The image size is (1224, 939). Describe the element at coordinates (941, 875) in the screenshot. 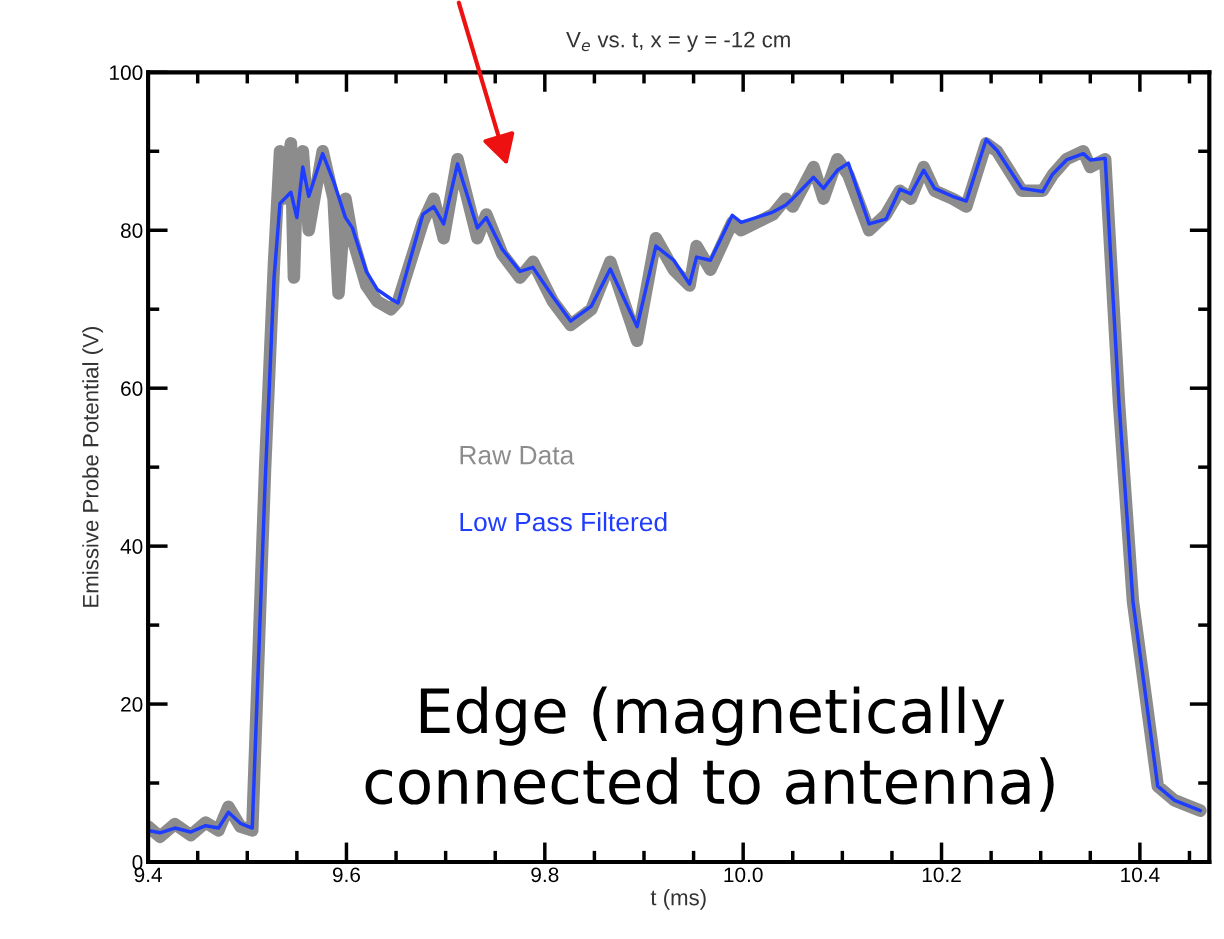

I see `x-tick-label: 10.2` at that location.